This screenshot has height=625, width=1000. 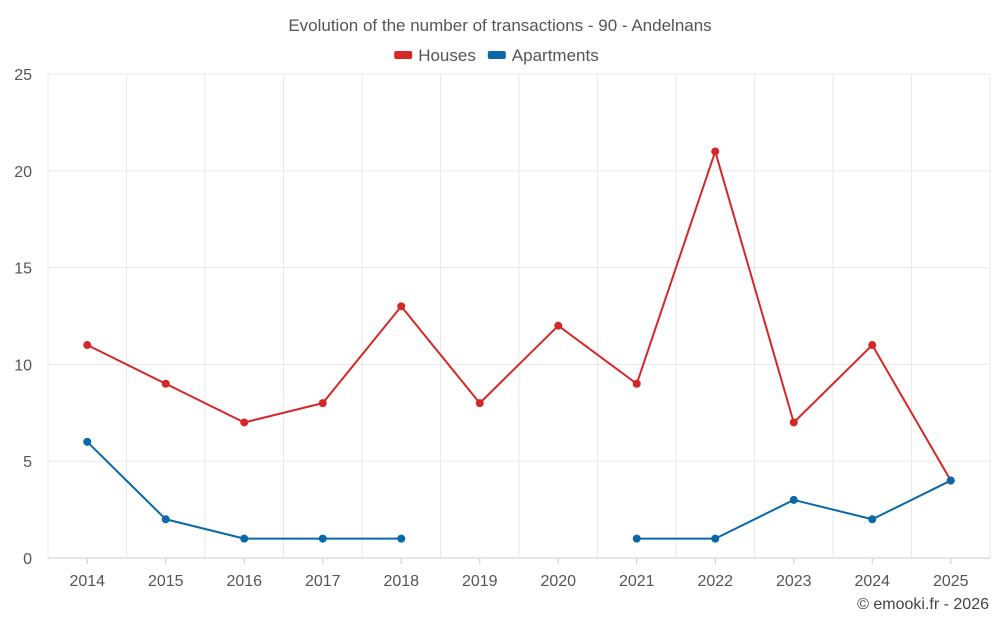 What do you see at coordinates (165, 519) in the screenshot?
I see `data-point-apartments-2015` at bounding box center [165, 519].